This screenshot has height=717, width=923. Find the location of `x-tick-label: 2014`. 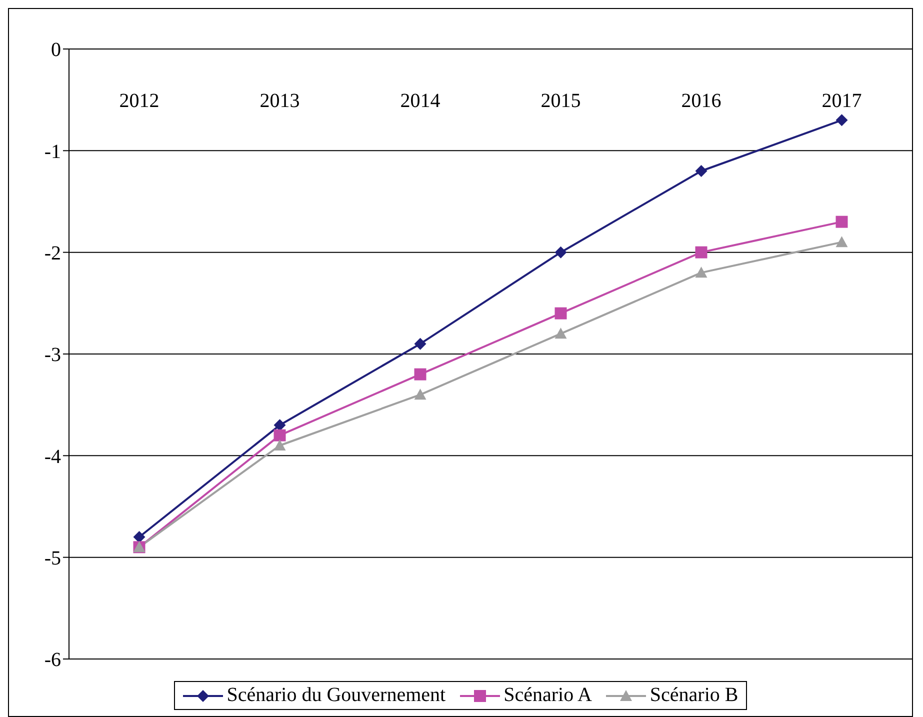

x-tick-label: 2014 is located at coordinates (420, 101).